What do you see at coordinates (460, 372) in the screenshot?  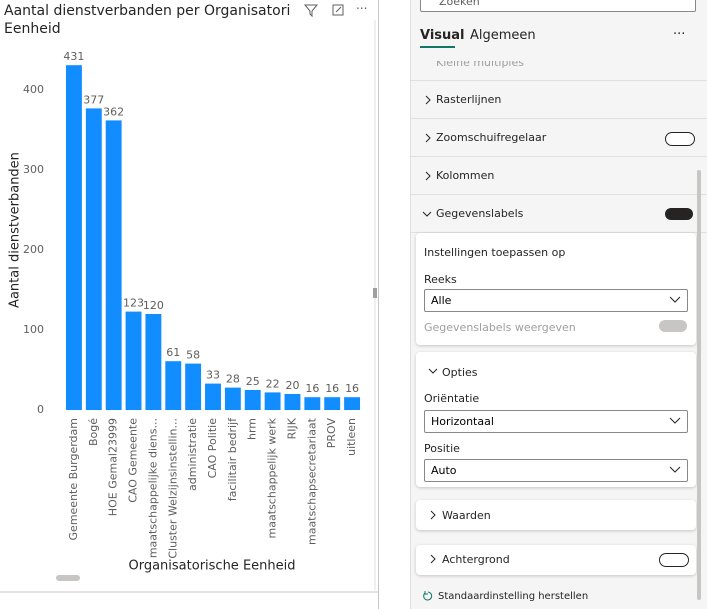 I see `card-title: Opties` at bounding box center [460, 372].